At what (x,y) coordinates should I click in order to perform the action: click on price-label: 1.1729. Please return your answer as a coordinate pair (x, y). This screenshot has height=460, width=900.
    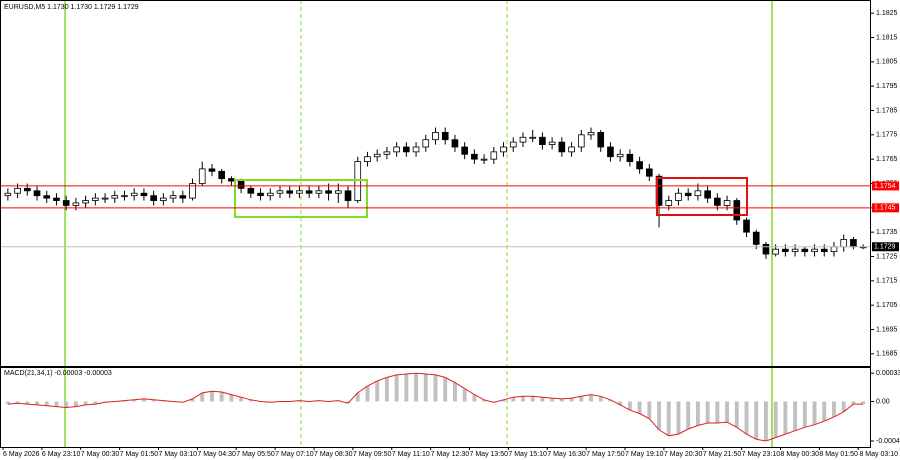
    Looking at the image, I should click on (885, 247).